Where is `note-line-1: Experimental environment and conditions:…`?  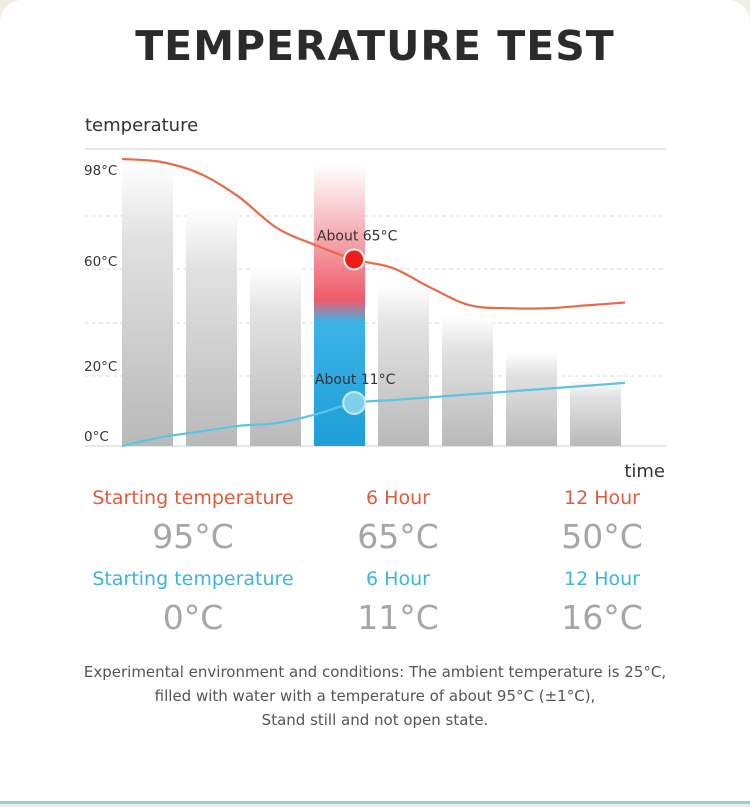 note-line-1: Experimental environment and conditions:… is located at coordinates (375, 672).